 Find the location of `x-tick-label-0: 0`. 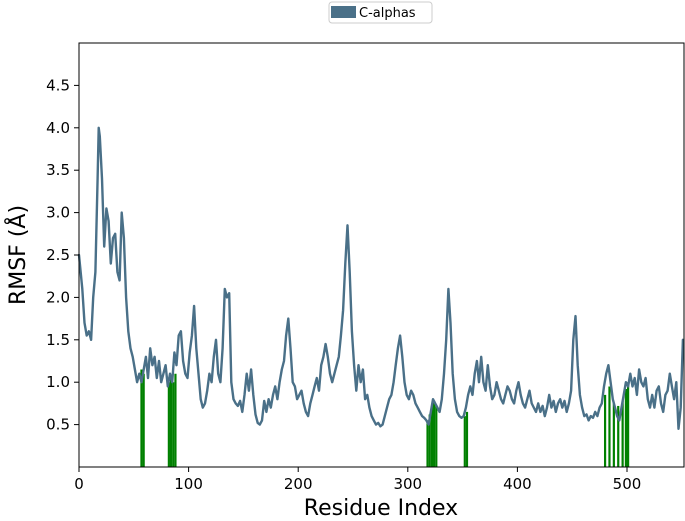

x-tick-label-0: 0 is located at coordinates (79, 484).